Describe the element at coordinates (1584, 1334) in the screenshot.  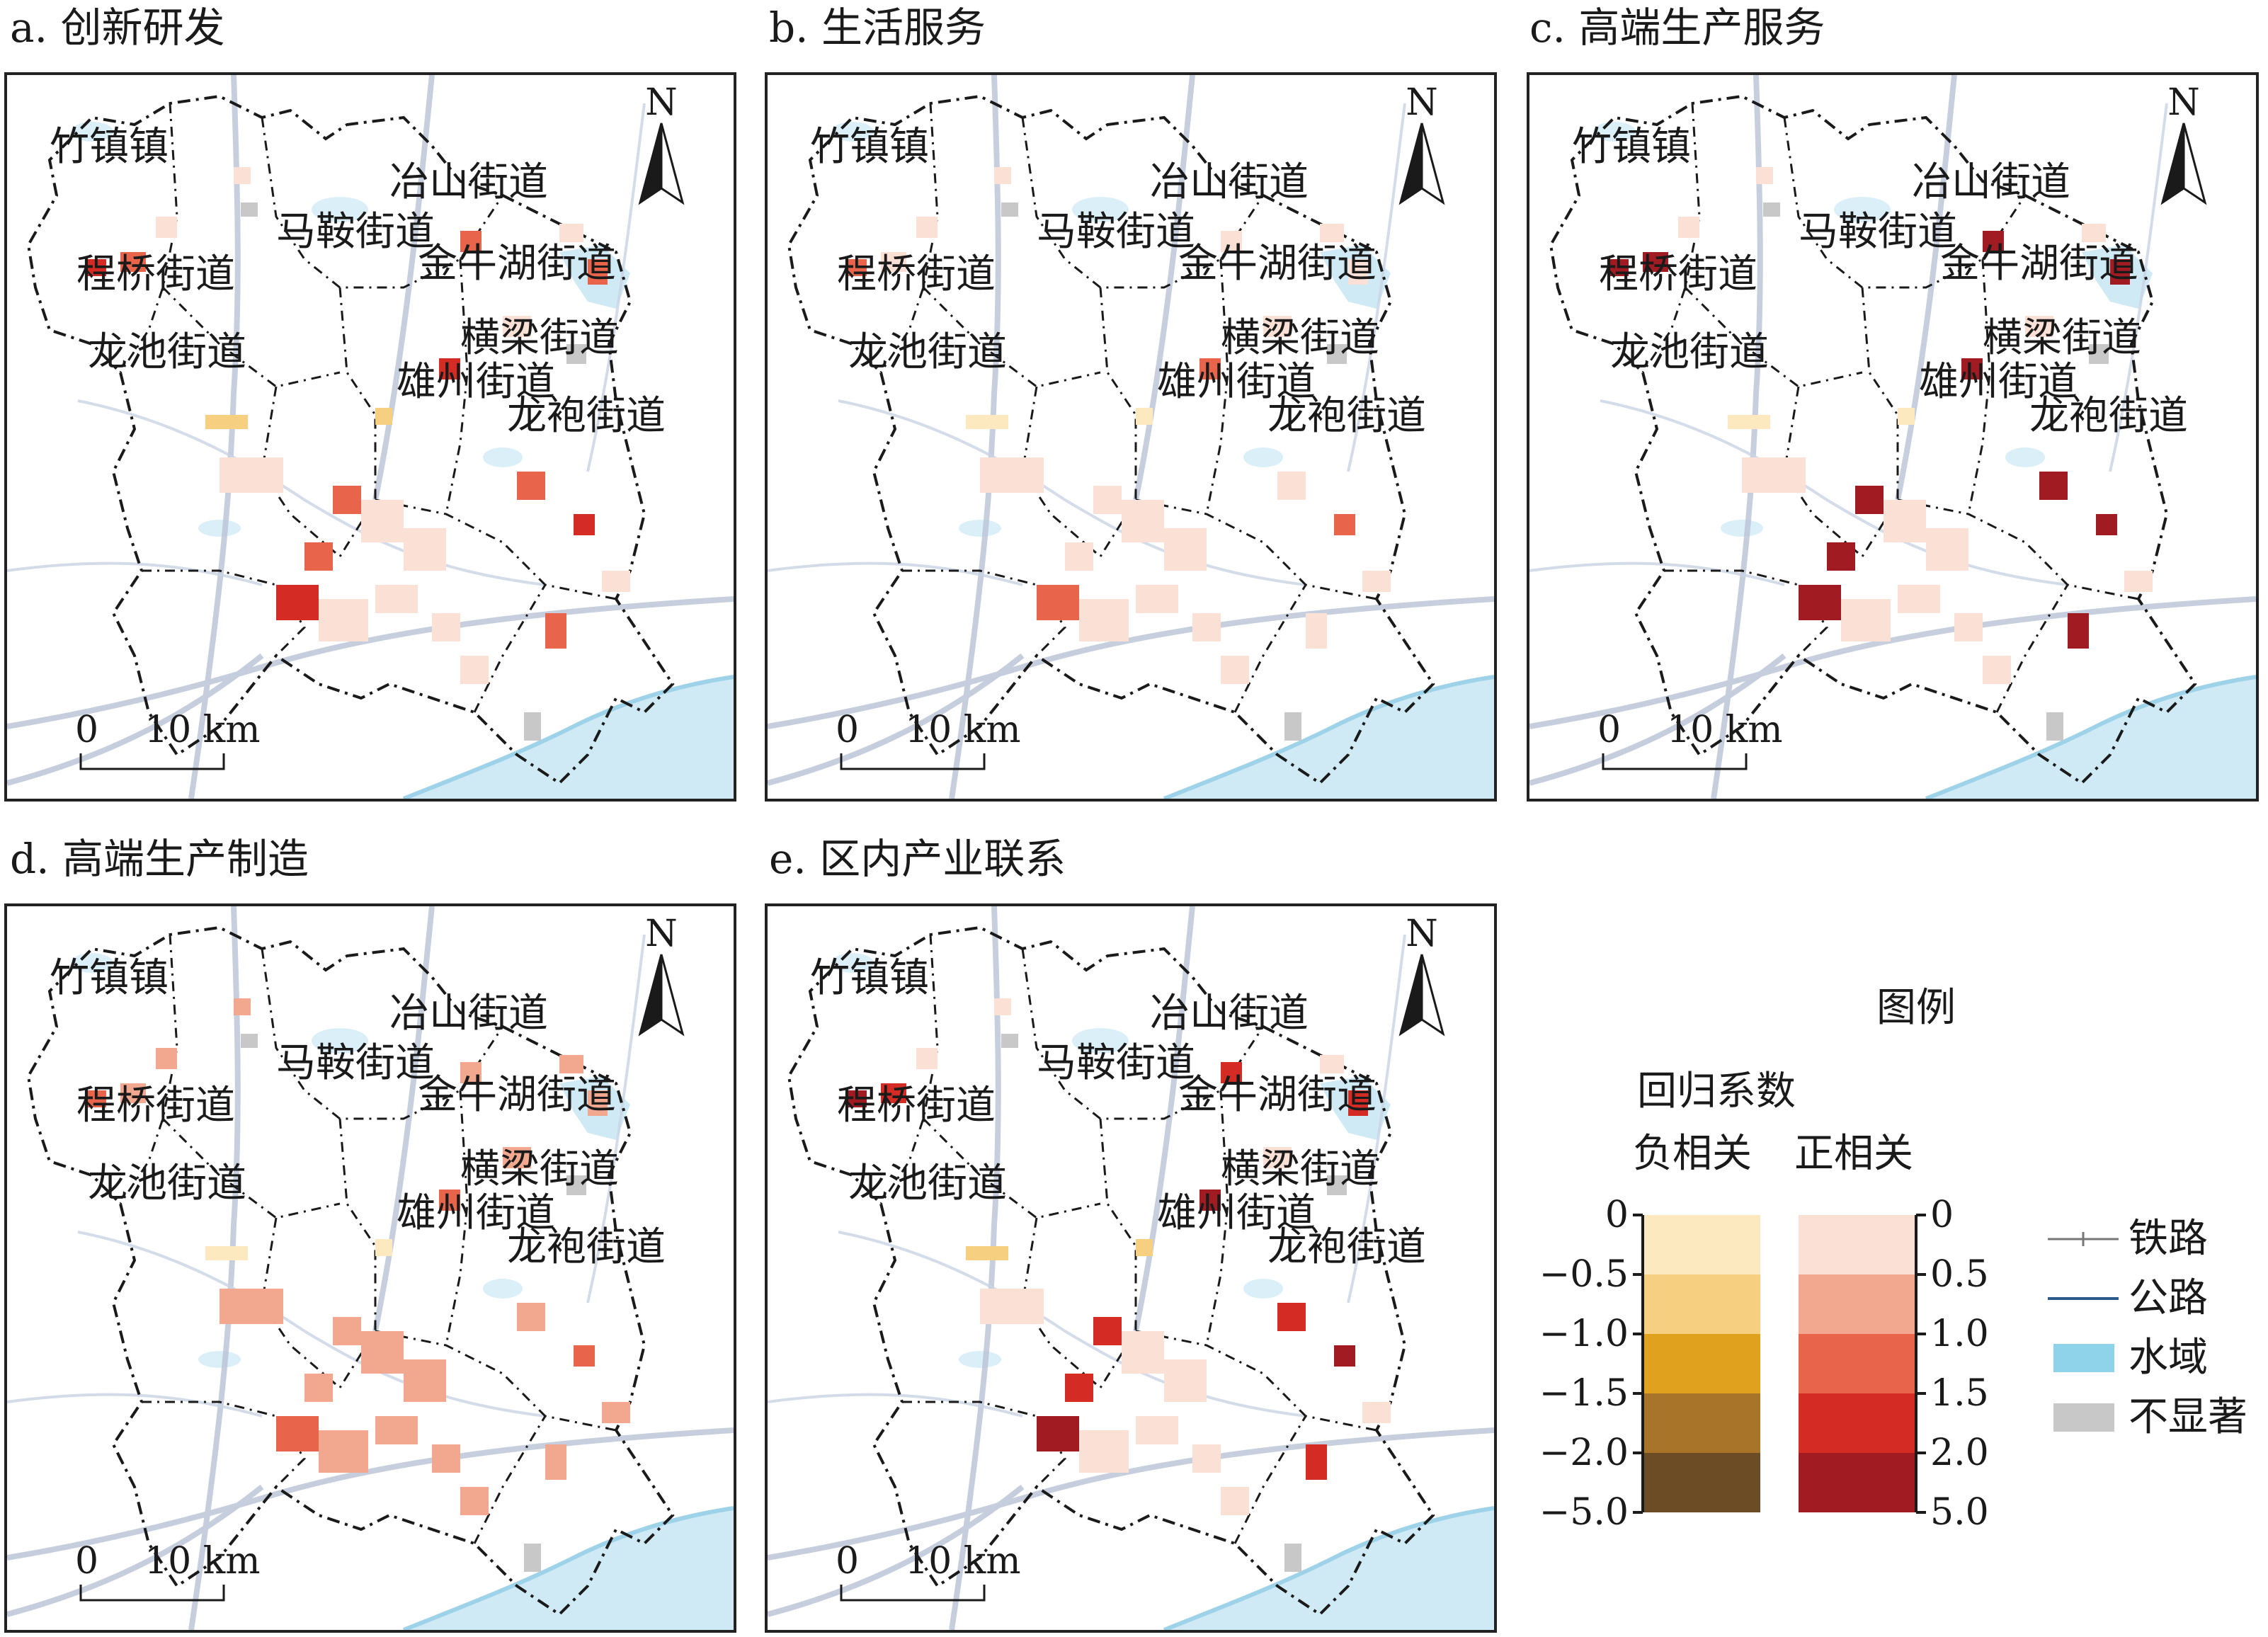
I see `legend-negative-tick: −1.0` at that location.